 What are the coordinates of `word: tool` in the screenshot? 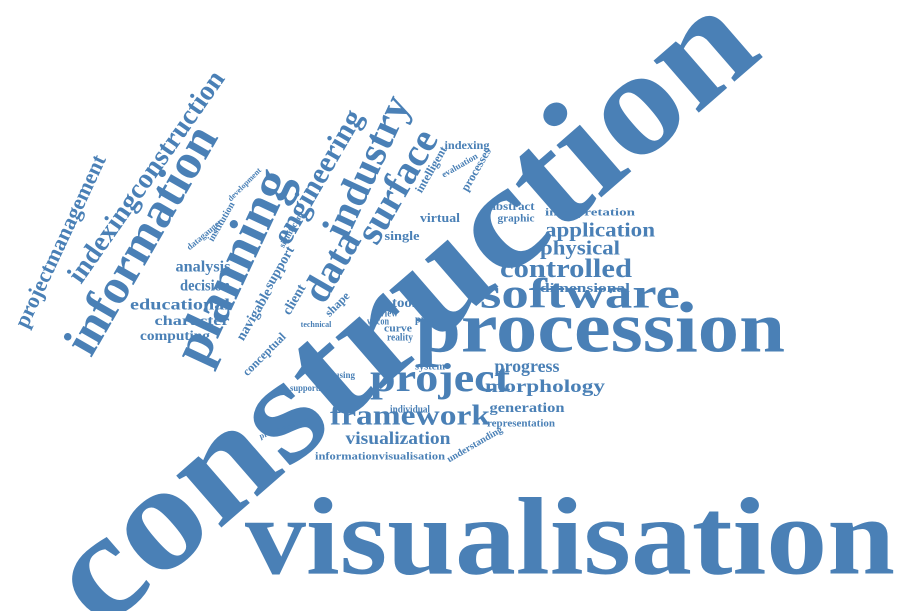 It's located at (404, 303).